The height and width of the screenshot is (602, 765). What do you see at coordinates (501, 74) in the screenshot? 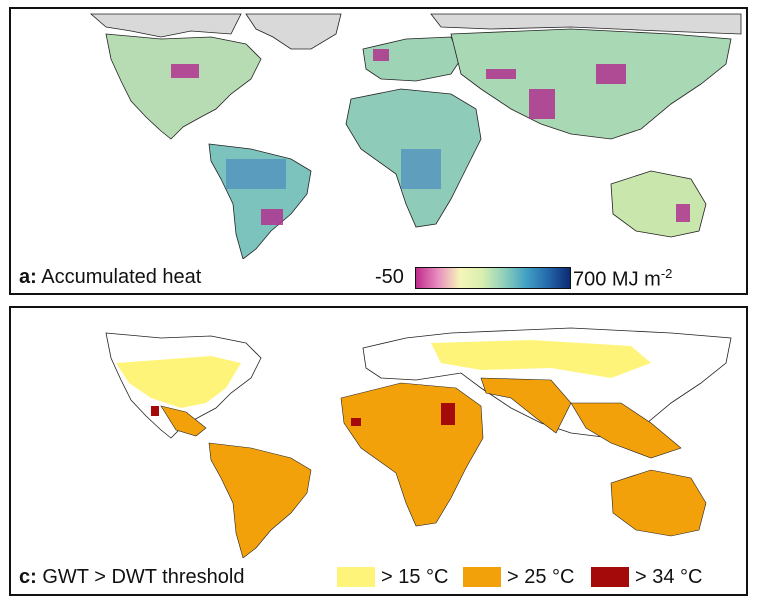
I see `hotspot-middle-east` at bounding box center [501, 74].